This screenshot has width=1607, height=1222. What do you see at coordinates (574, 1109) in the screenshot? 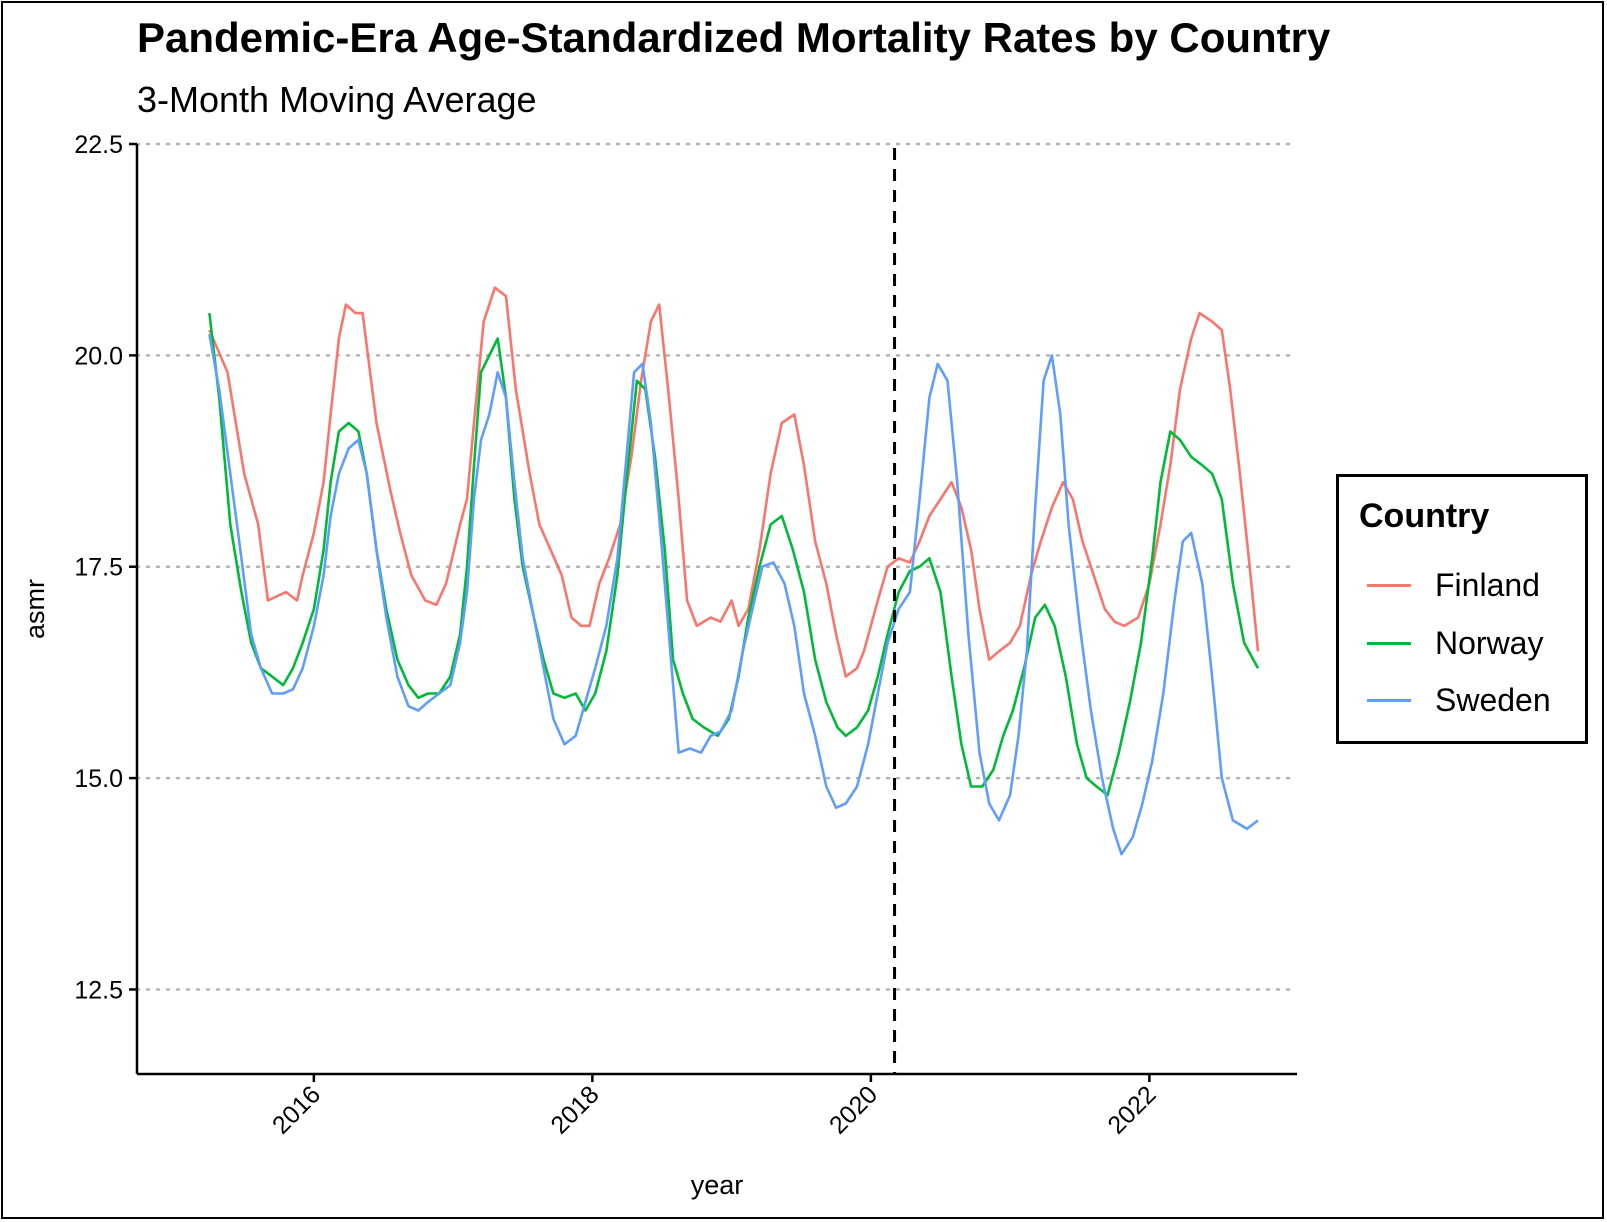
I see `x-tick-label: 2018` at bounding box center [574, 1109].